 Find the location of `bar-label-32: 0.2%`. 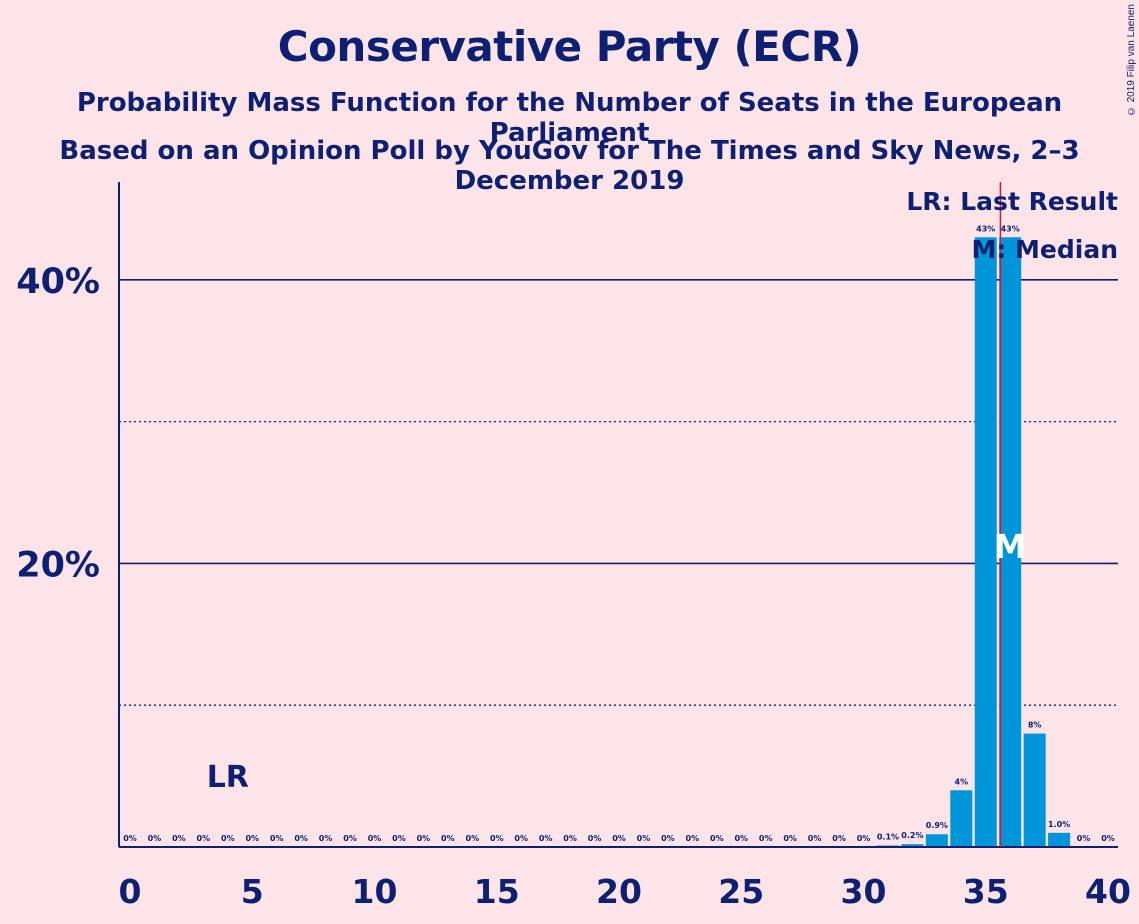

bar-label-32: 0.2% is located at coordinates (912, 835).